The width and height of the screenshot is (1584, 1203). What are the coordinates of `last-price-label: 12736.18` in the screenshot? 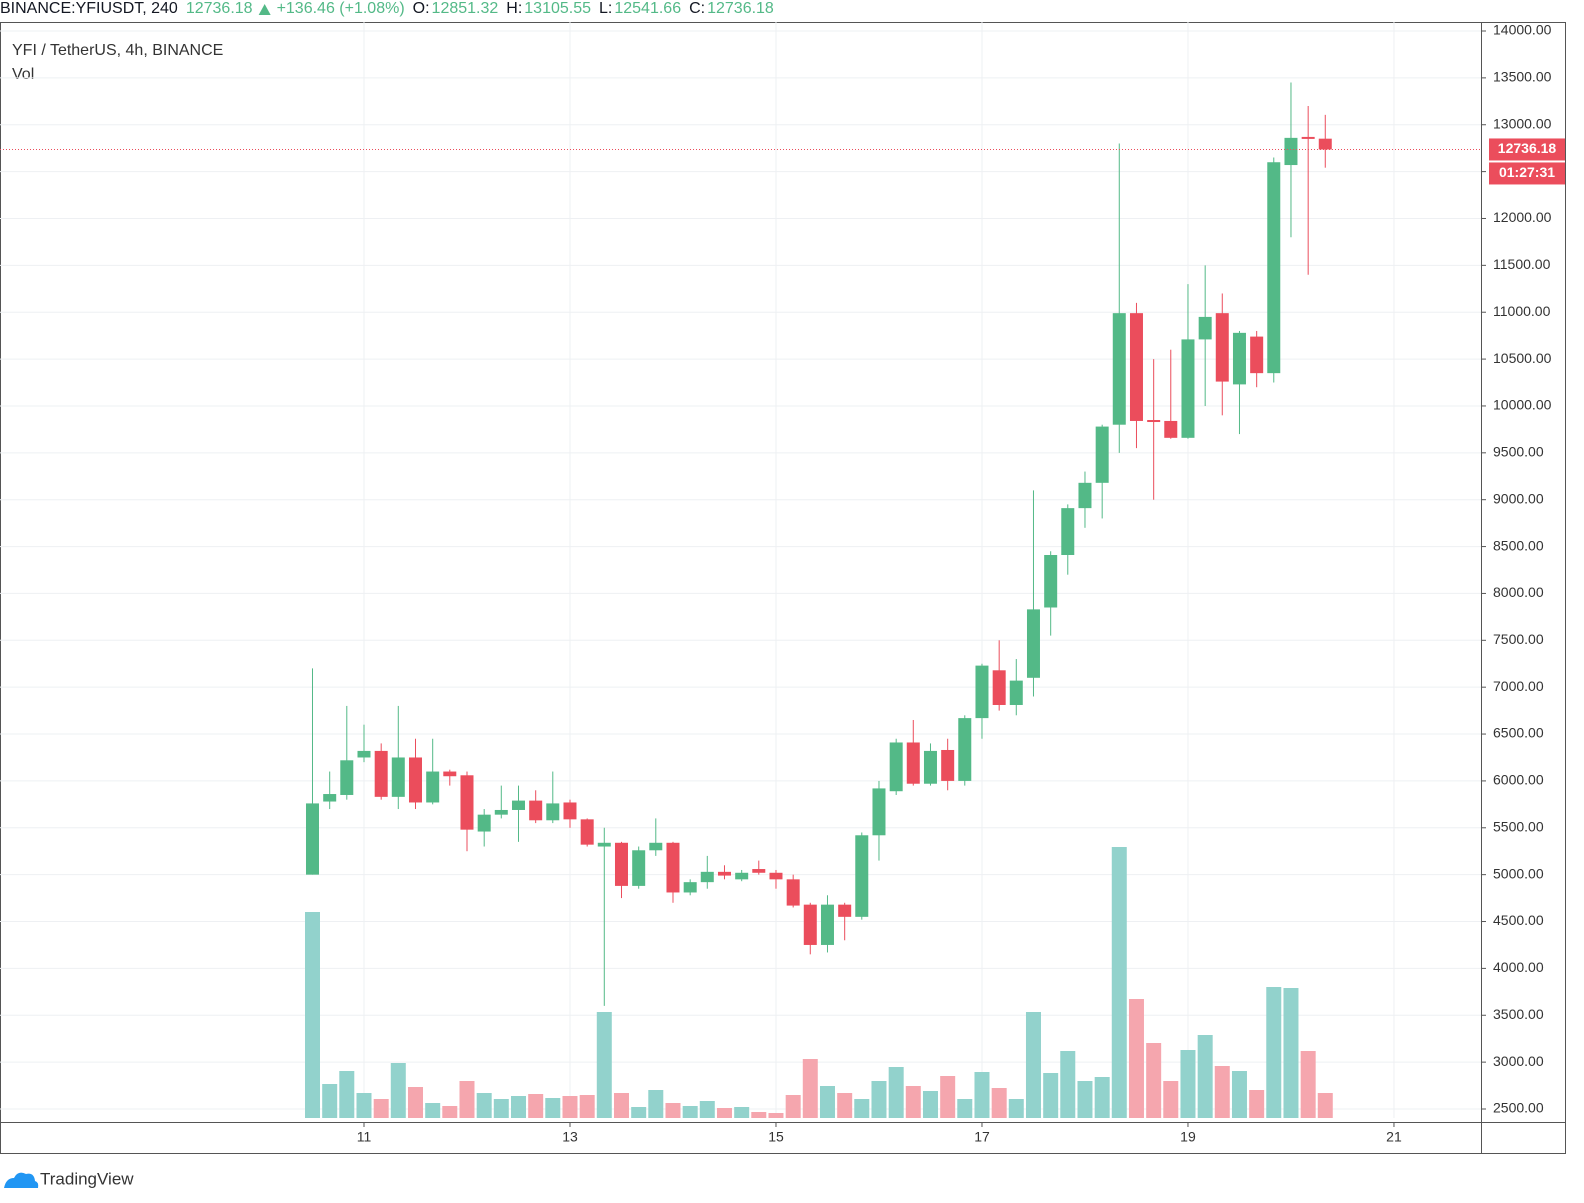 It's located at (1527, 148).